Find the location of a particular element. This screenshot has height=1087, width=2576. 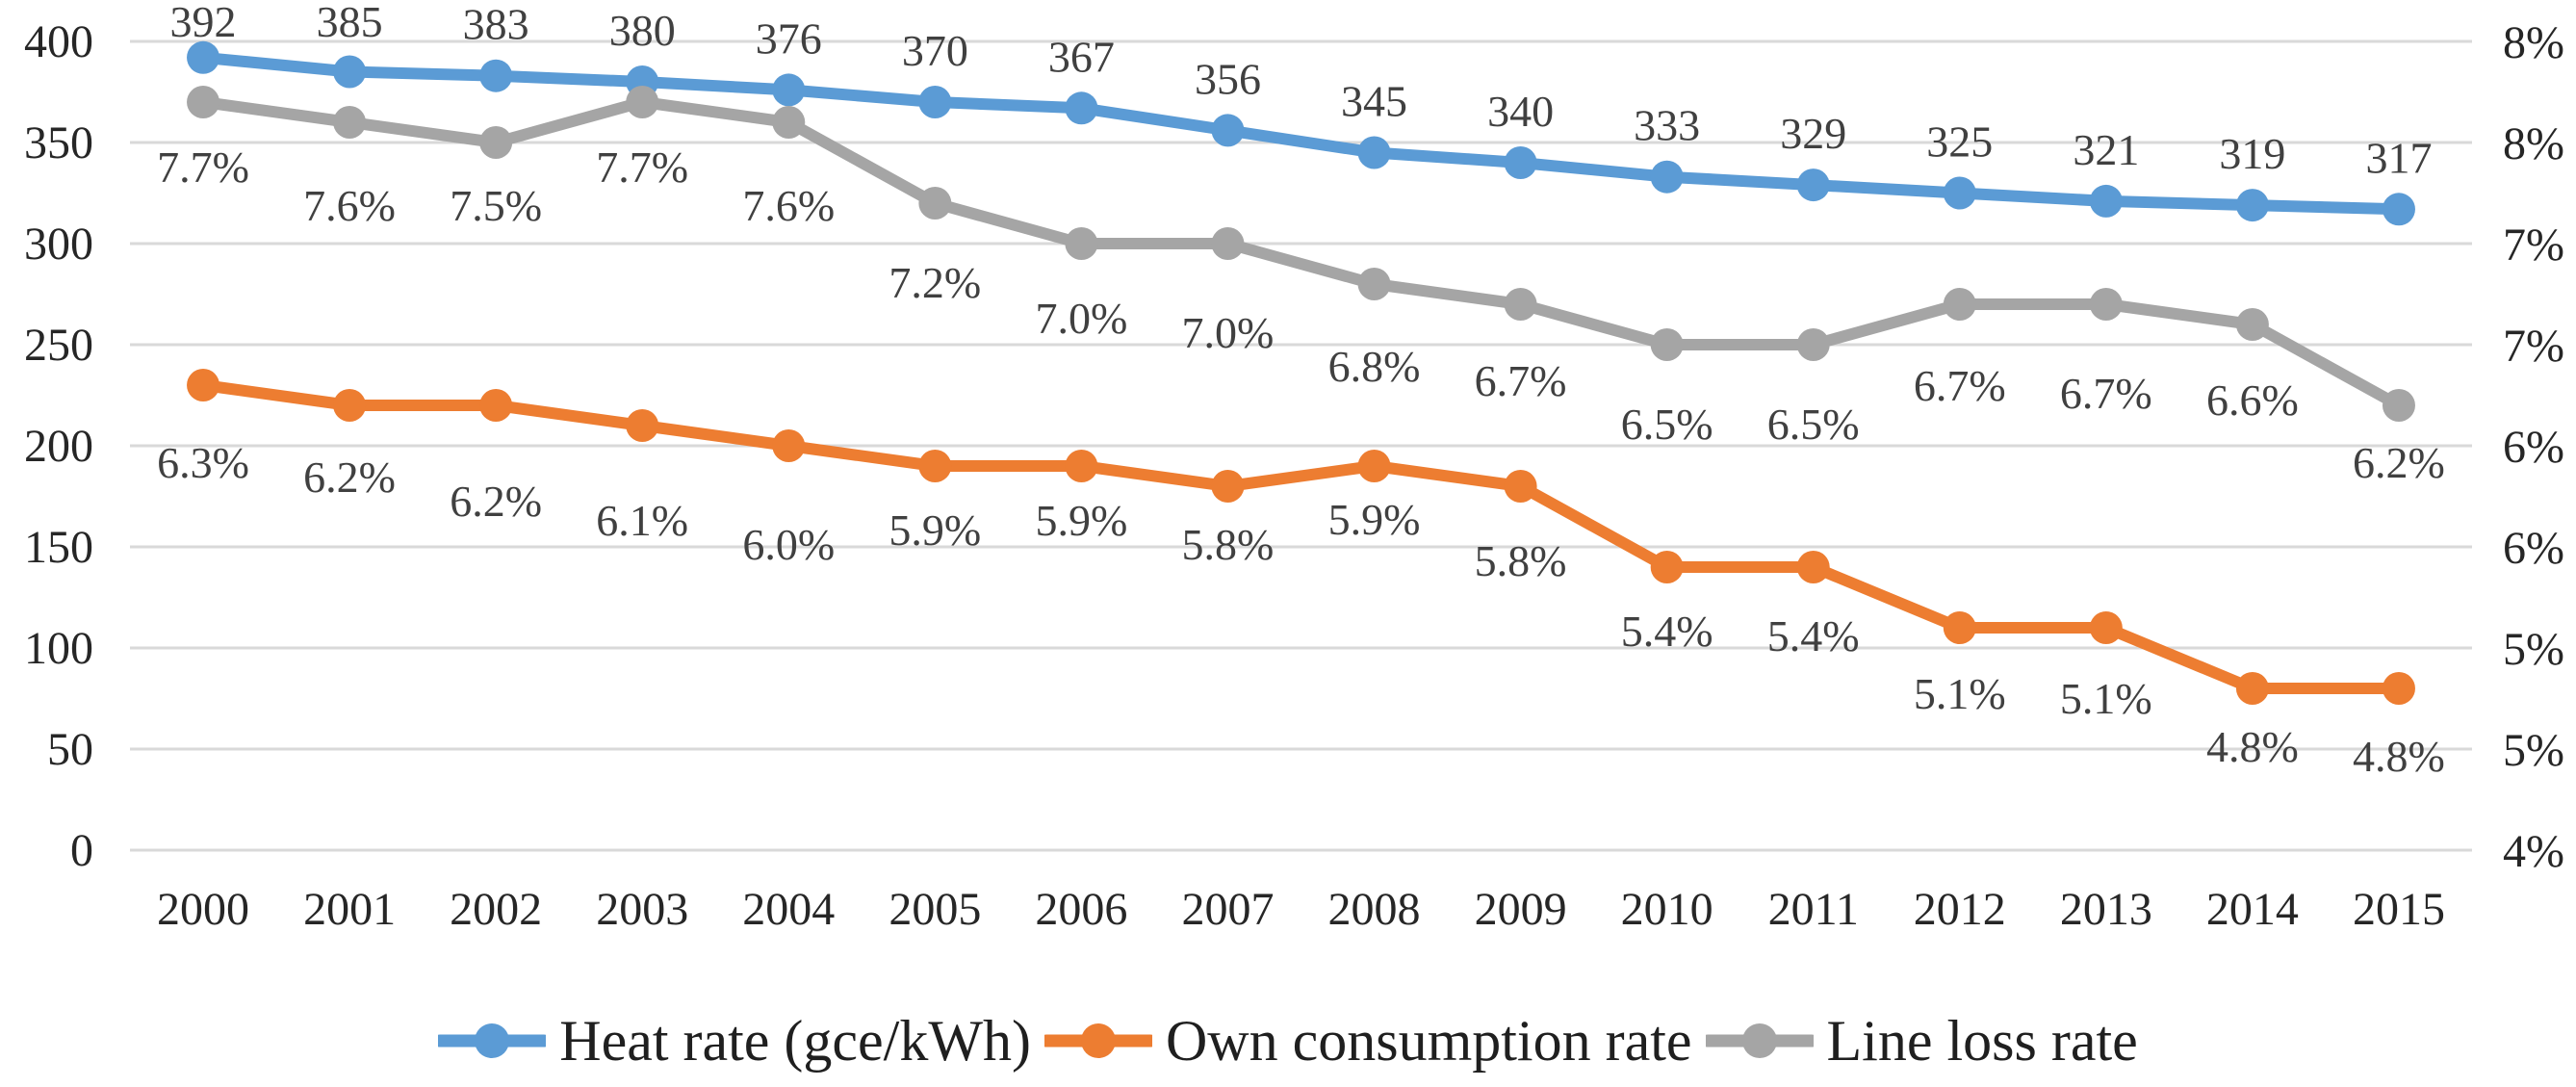

y-left-tick-label: 0 is located at coordinates (81, 850).